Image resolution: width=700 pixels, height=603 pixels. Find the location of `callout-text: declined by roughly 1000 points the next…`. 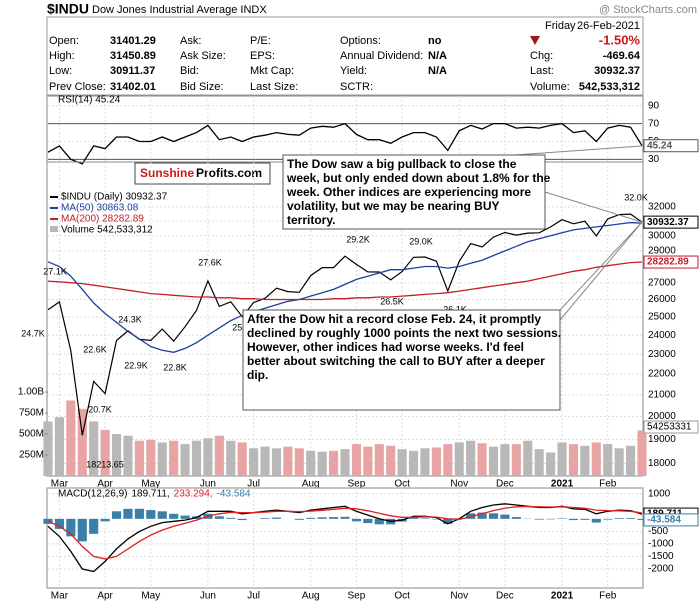

callout-text: declined by roughly 1000 points the next… is located at coordinates (404, 333).